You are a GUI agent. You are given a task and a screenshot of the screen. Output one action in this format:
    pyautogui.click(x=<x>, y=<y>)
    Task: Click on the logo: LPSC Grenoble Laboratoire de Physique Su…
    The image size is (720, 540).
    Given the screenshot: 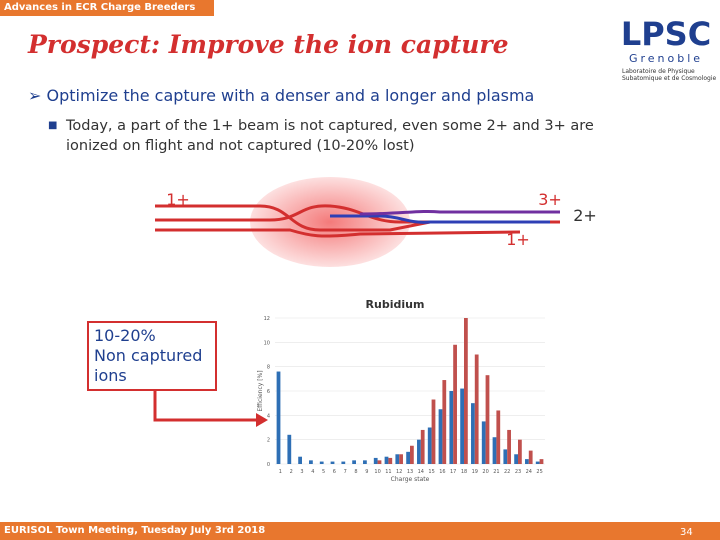 What is the action you would take?
    pyautogui.click(x=669, y=48)
    